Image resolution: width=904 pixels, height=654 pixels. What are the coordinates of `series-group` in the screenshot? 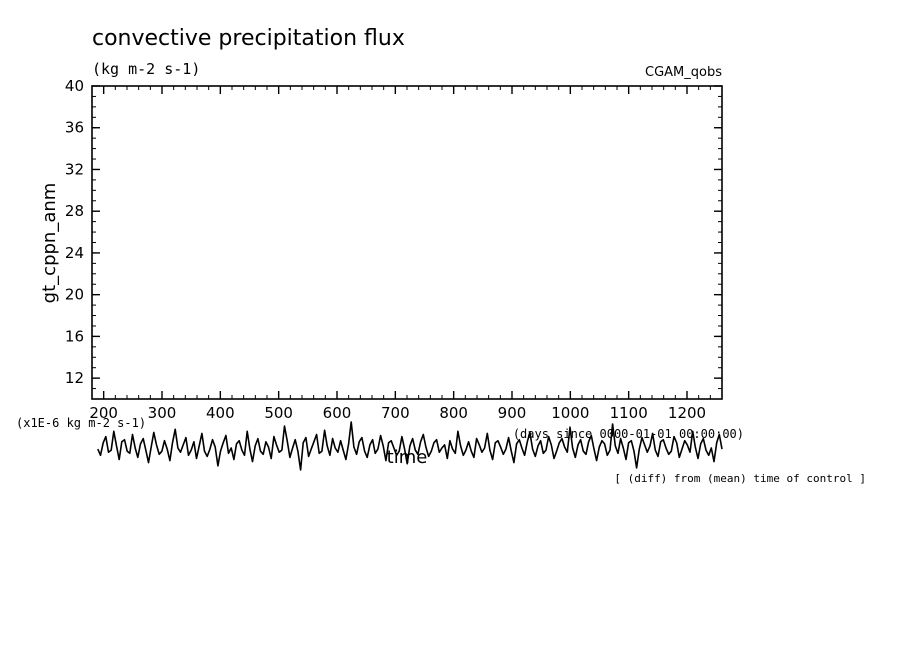 It's located at (410, 446).